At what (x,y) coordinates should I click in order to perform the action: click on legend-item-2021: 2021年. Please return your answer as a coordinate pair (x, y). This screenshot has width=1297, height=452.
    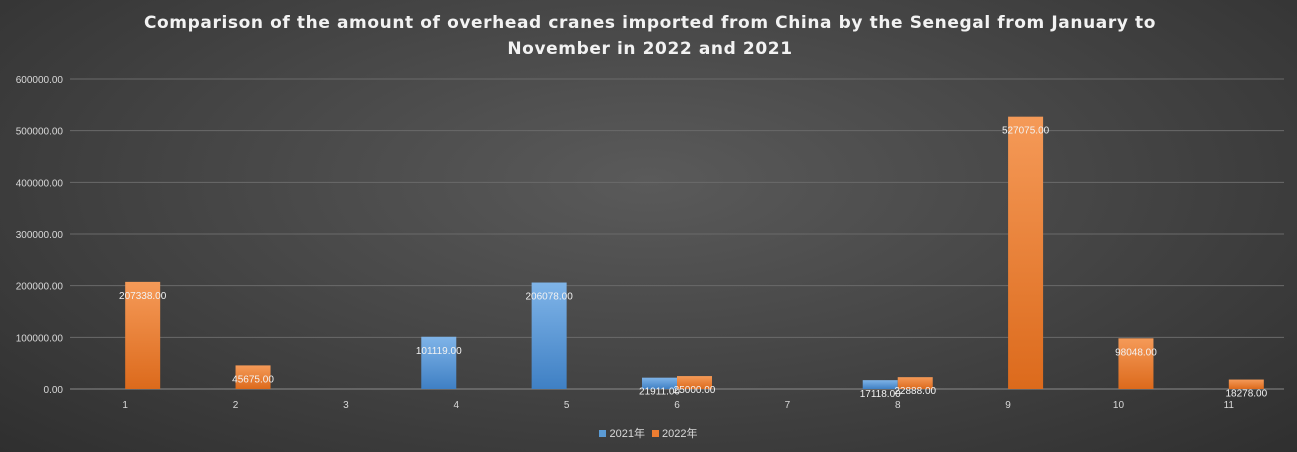
    Looking at the image, I should click on (622, 433).